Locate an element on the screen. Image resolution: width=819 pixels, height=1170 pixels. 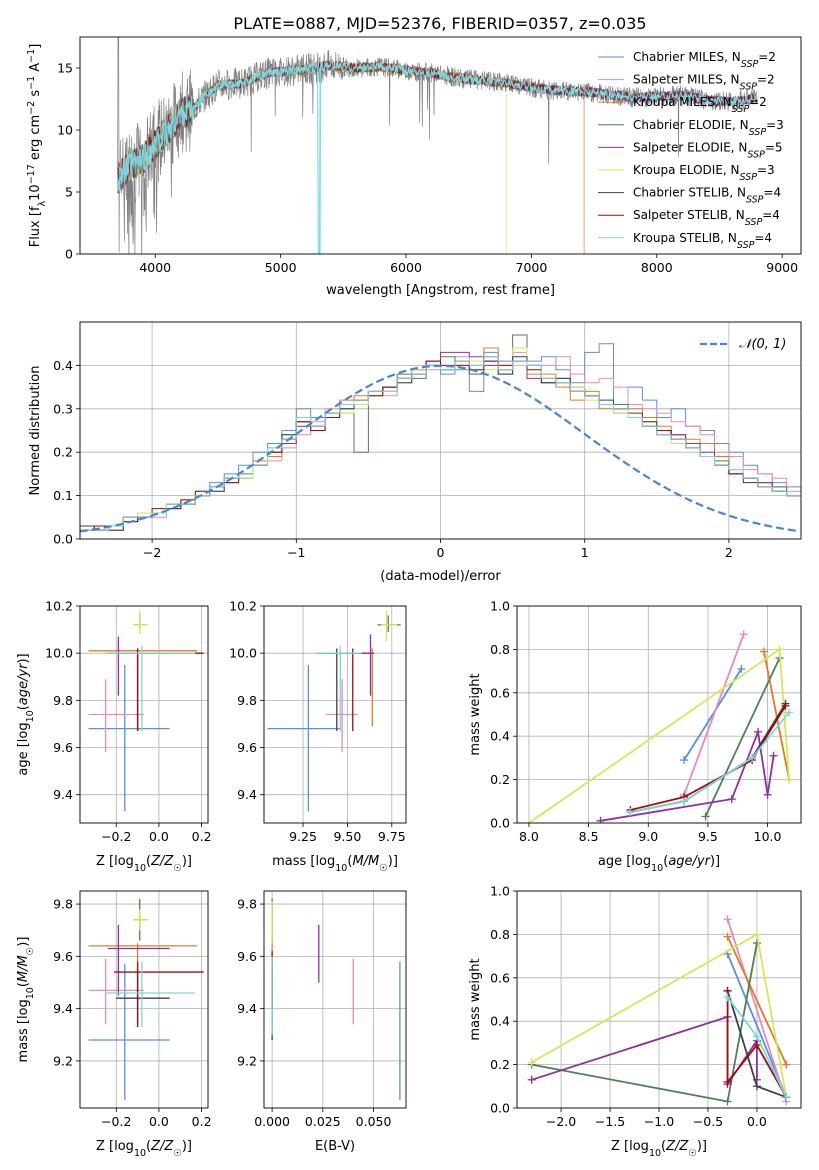
label-part: Chabrier ELODIE, N is located at coordinates (691, 125).